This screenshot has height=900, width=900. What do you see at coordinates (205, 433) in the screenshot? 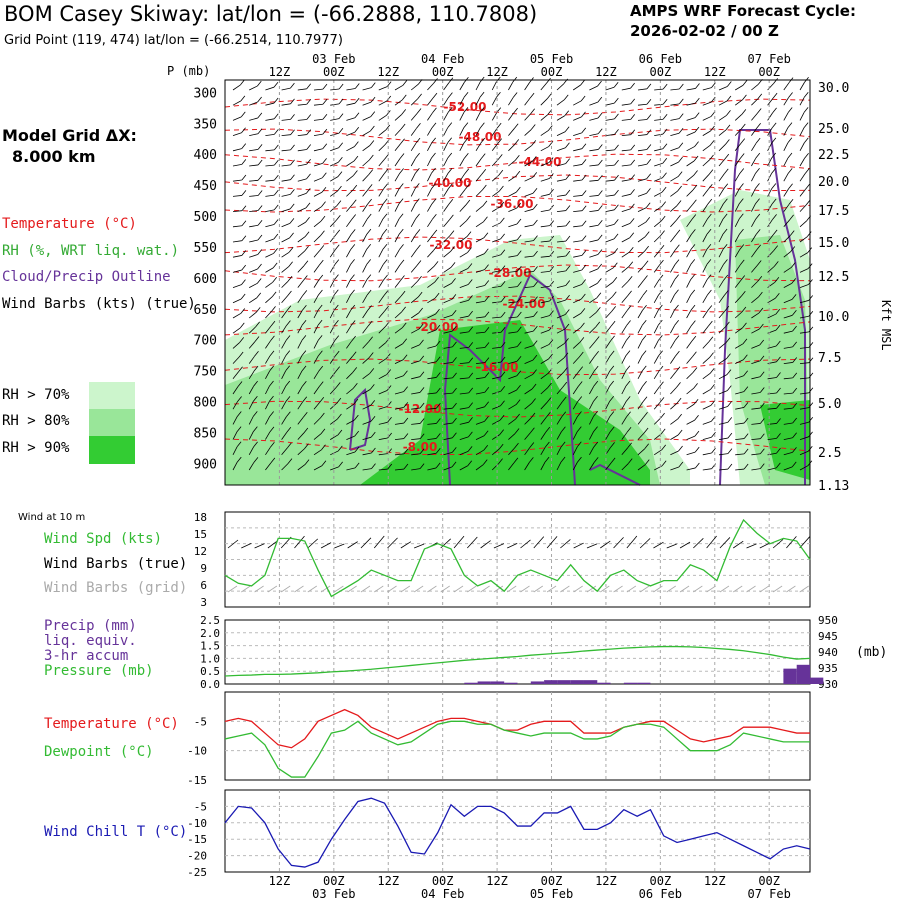
I see `pressure-tick: 850` at bounding box center [205, 433].